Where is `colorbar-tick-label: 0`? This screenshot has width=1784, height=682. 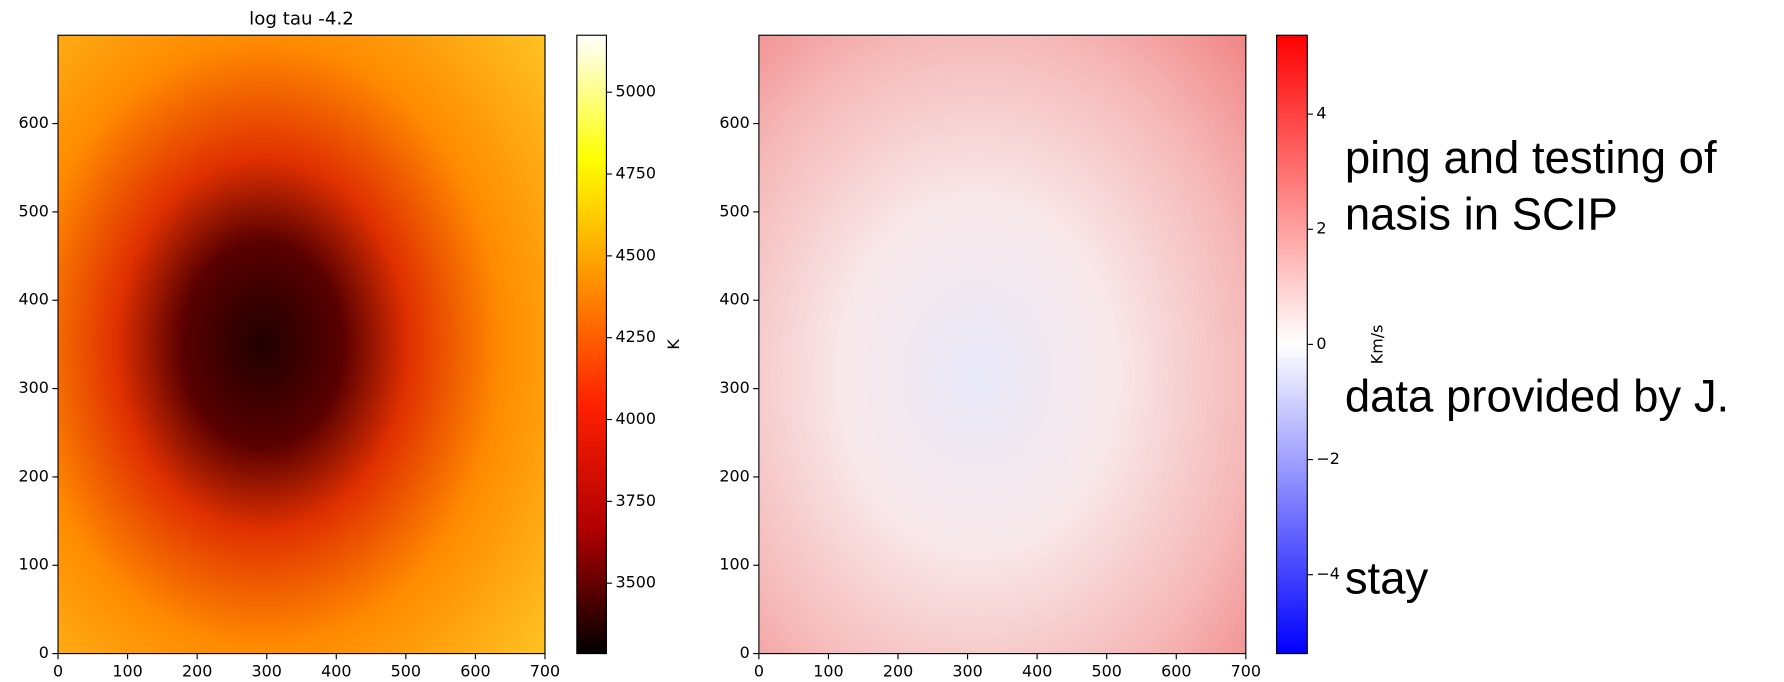 colorbar-tick-label: 0 is located at coordinates (1321, 343).